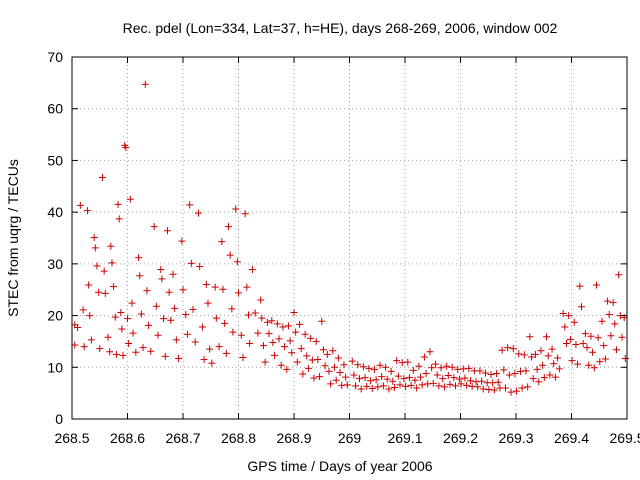  What do you see at coordinates (55, 57) in the screenshot?
I see `y-tick-label: 70` at bounding box center [55, 57].